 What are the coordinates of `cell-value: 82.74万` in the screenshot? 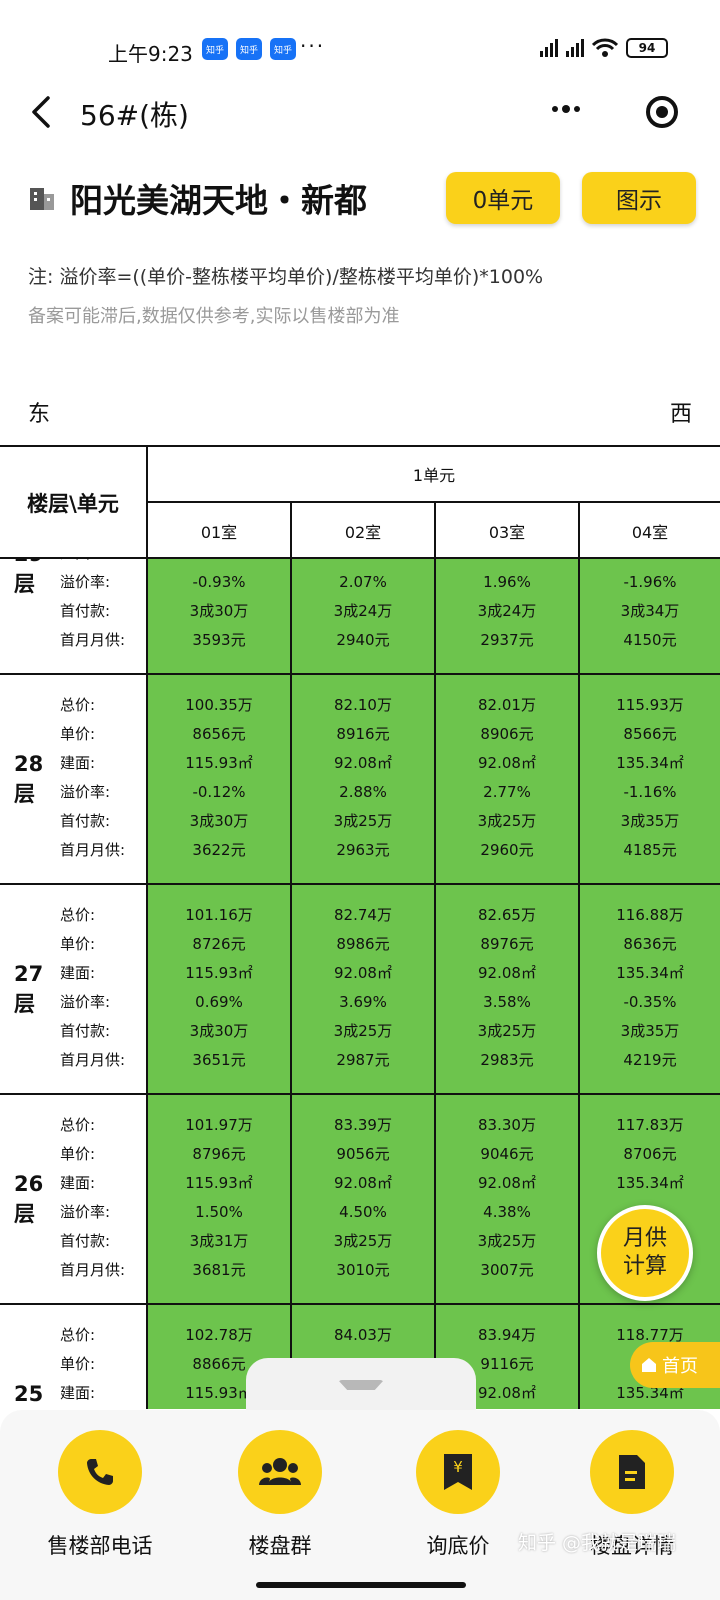 It's located at (363, 915).